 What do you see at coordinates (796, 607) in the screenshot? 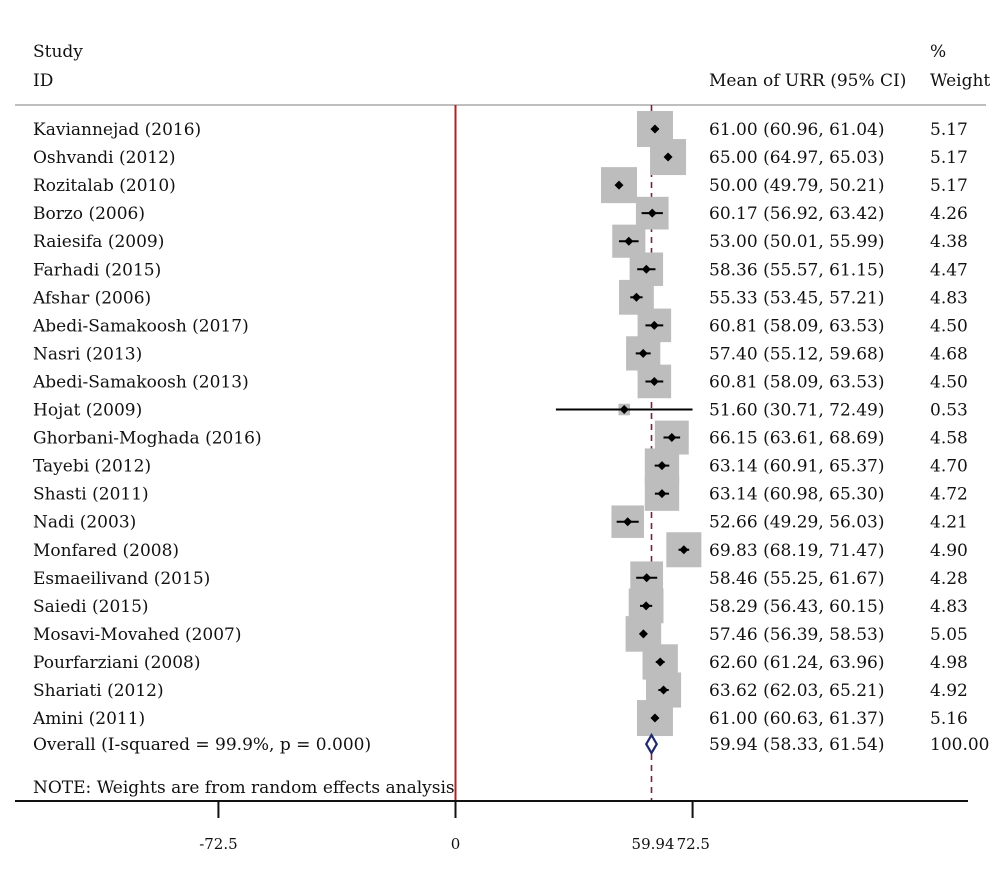
I see `study-ci: 58.29 (56.43, 60.15)` at bounding box center [796, 607].